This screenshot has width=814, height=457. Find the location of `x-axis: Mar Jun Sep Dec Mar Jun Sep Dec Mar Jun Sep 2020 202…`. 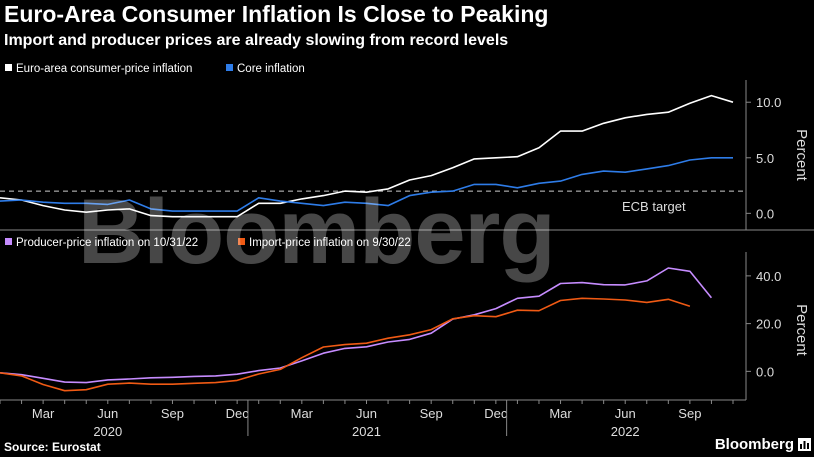

x-axis: Mar Jun Sep Dec Mar Jun Sep Dec Mar Jun Sep 2020 202… is located at coordinates (373, 419).